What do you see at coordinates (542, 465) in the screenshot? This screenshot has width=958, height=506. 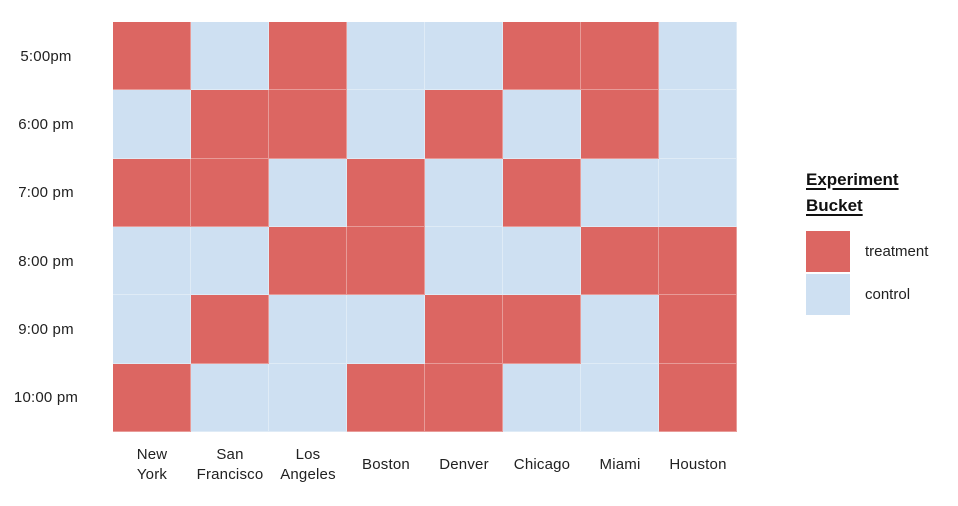 I see `x-axis-label: Chicago` at bounding box center [542, 465].